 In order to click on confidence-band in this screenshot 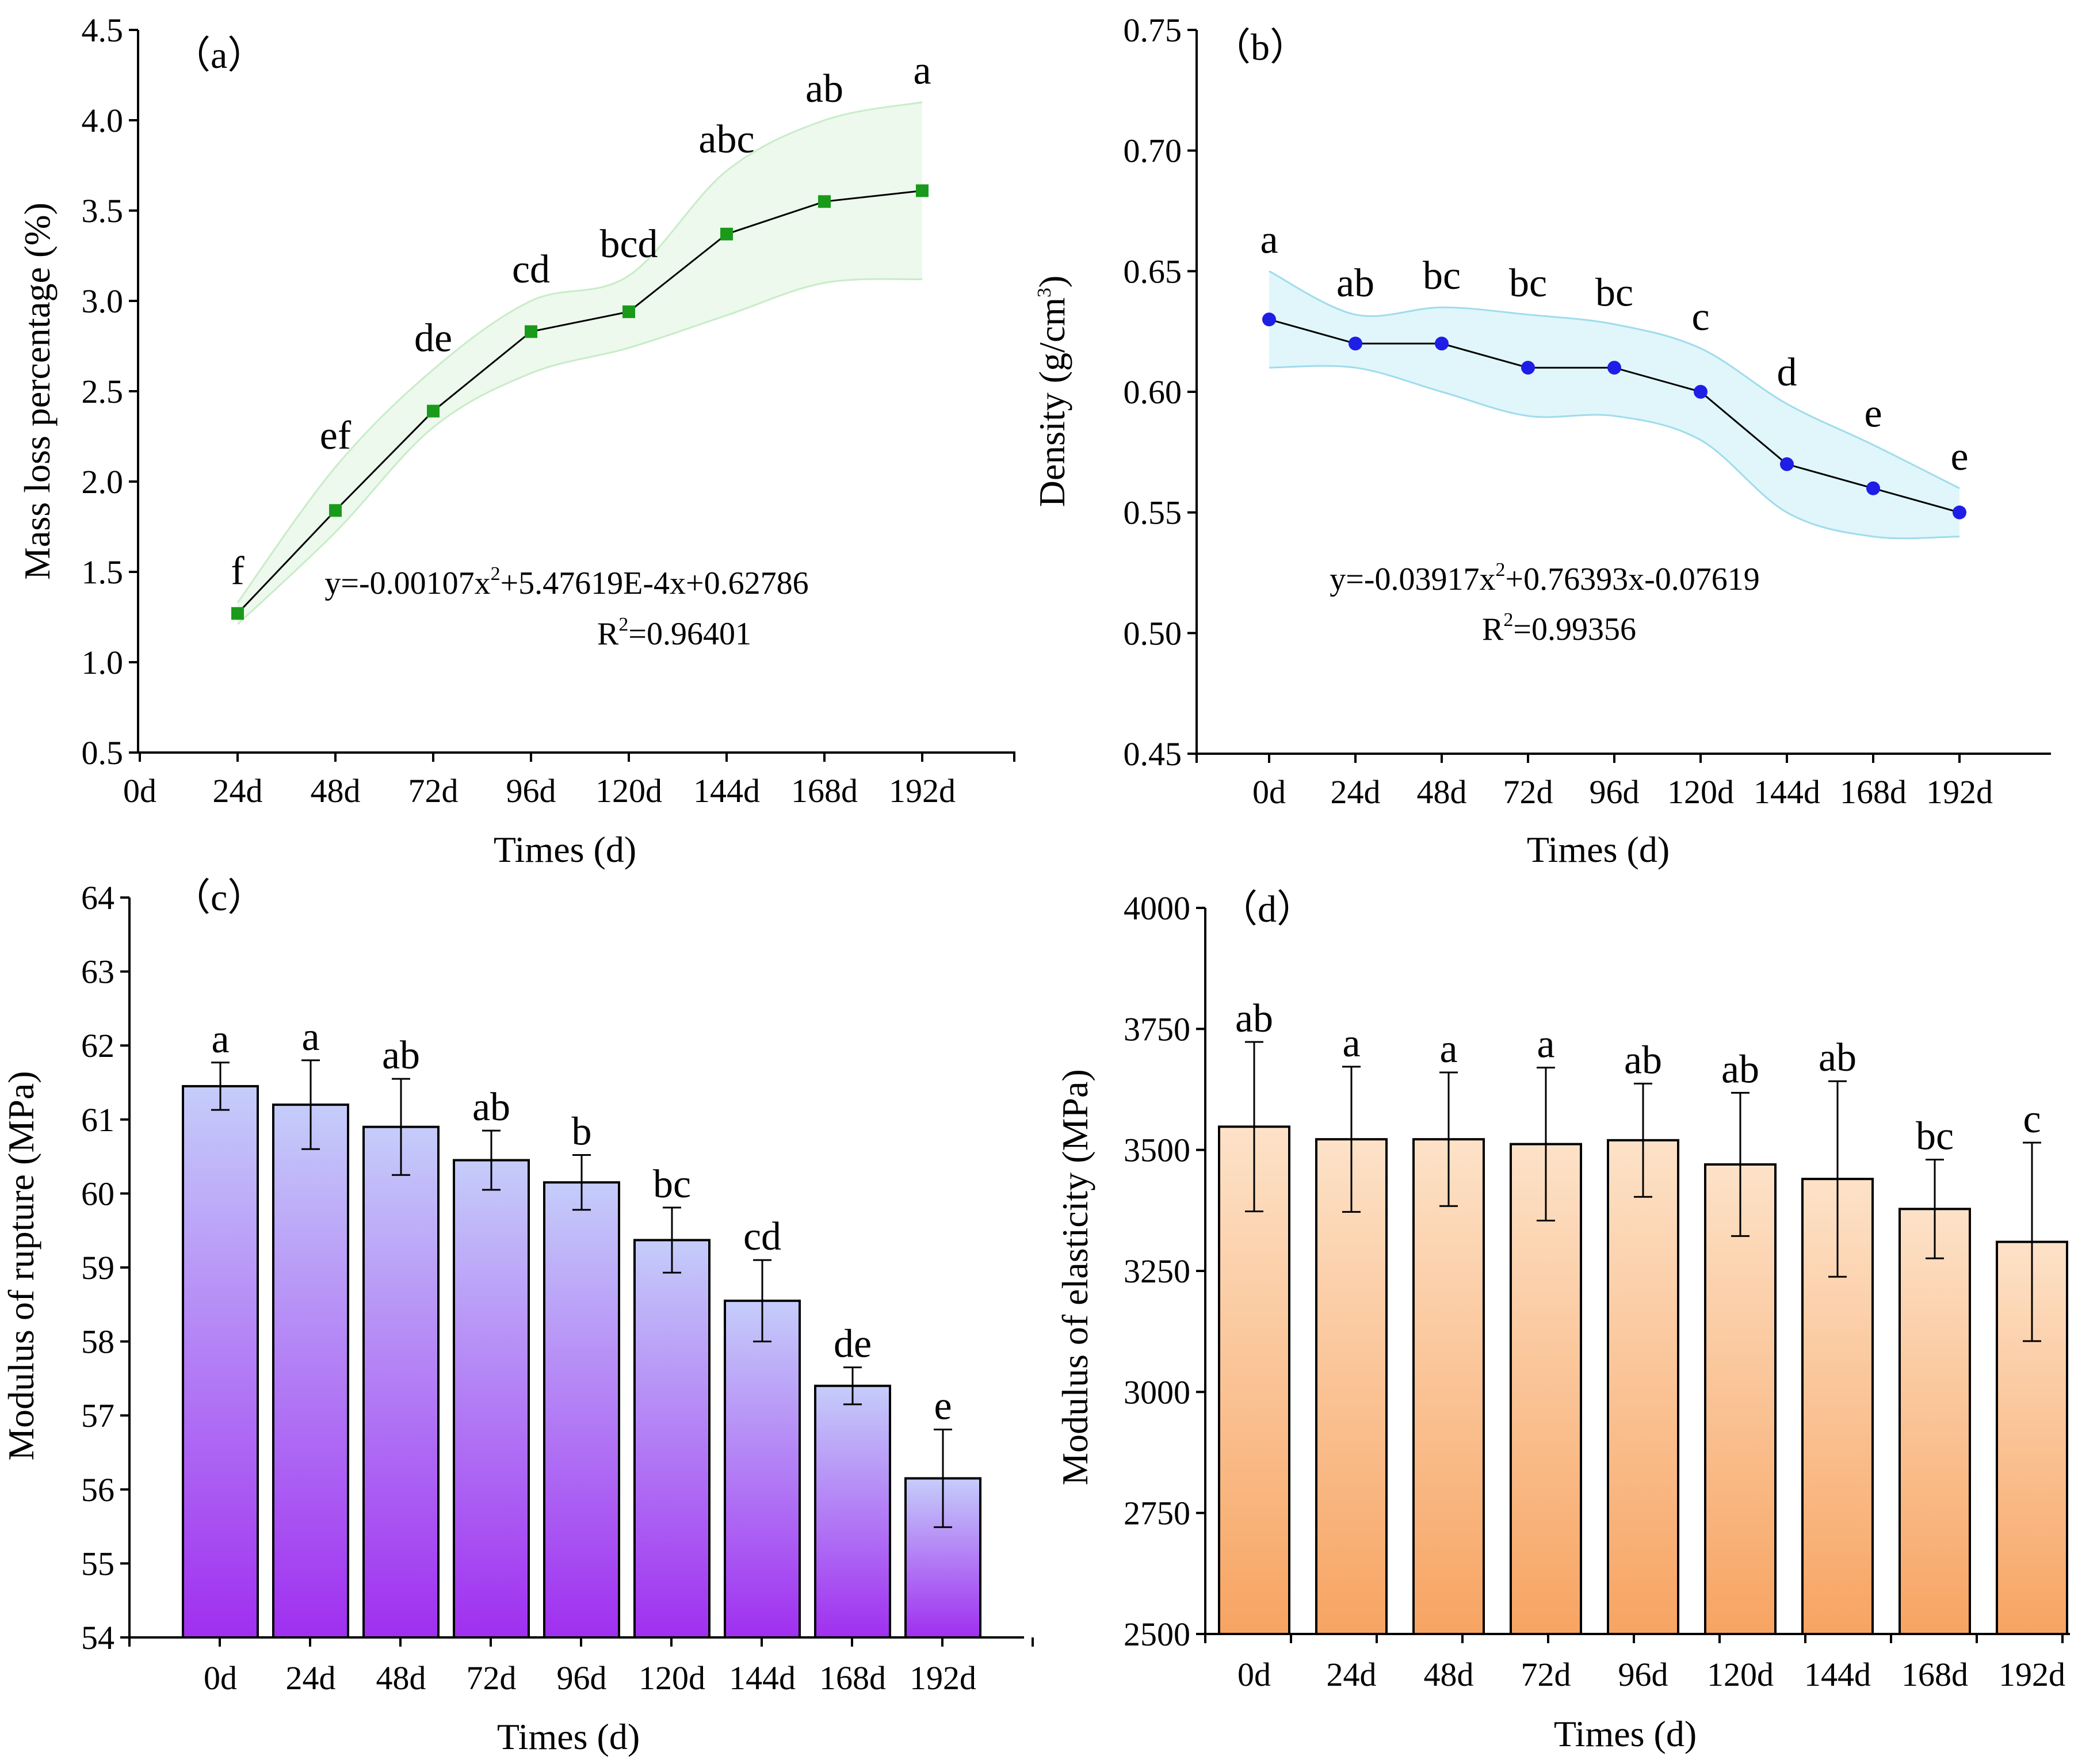, I will do `click(579, 363)`.